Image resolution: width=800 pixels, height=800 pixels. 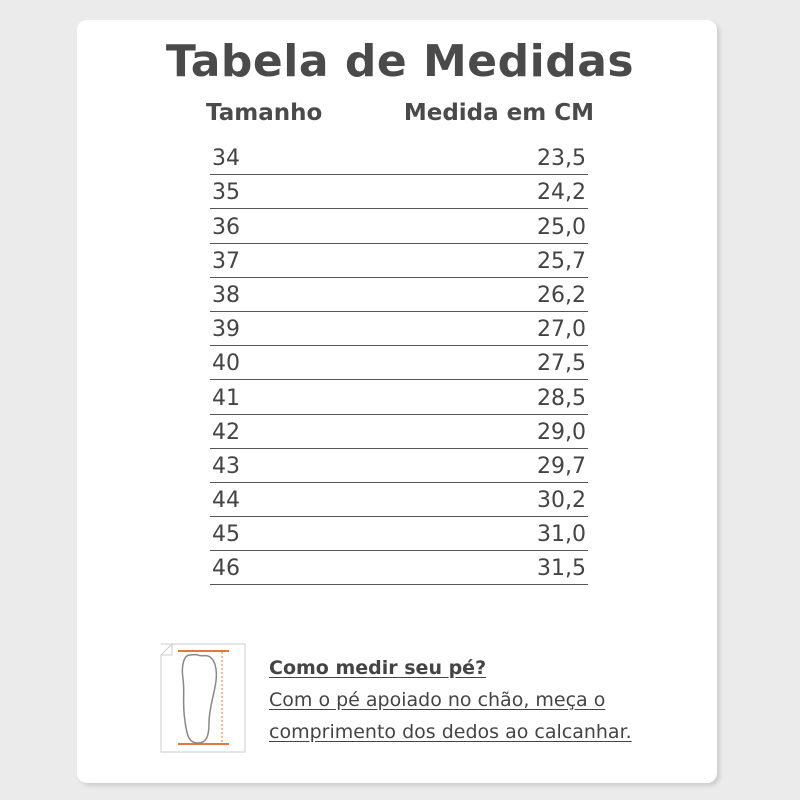 I want to click on foot-measure-icon, so click(x=203, y=698).